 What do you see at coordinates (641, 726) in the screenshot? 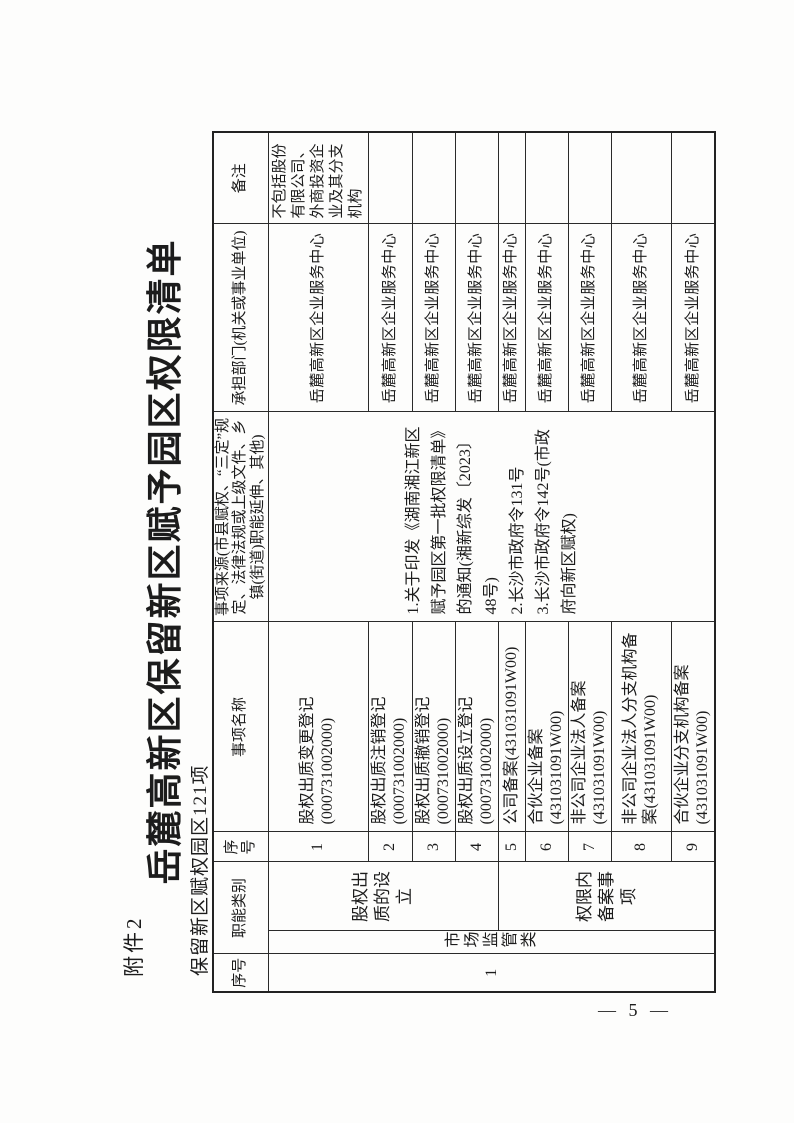
I see `cell-item-name: 非公司企业法人分支机构备案(431031091W00)` at bounding box center [641, 726].